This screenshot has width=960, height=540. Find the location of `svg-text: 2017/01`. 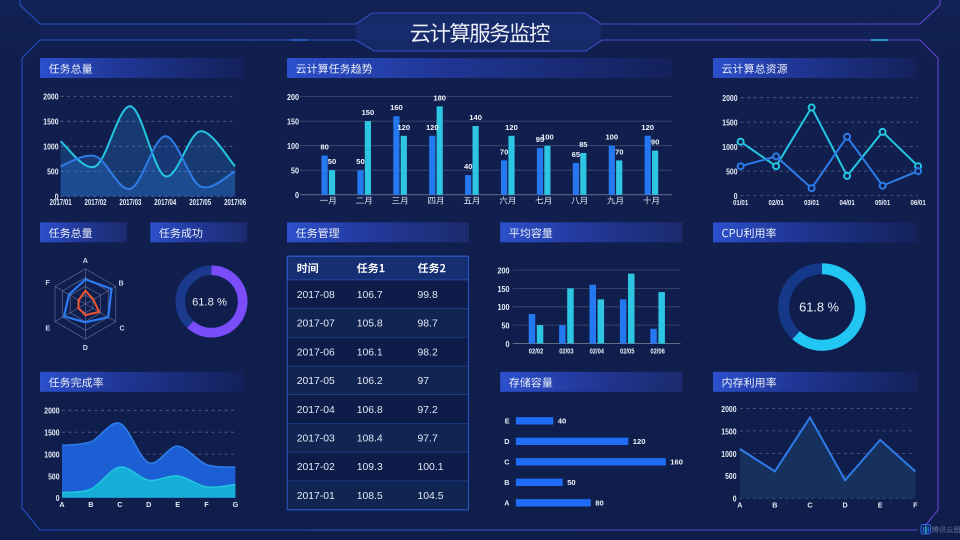

svg-text: 2017/01 is located at coordinates (61, 202).